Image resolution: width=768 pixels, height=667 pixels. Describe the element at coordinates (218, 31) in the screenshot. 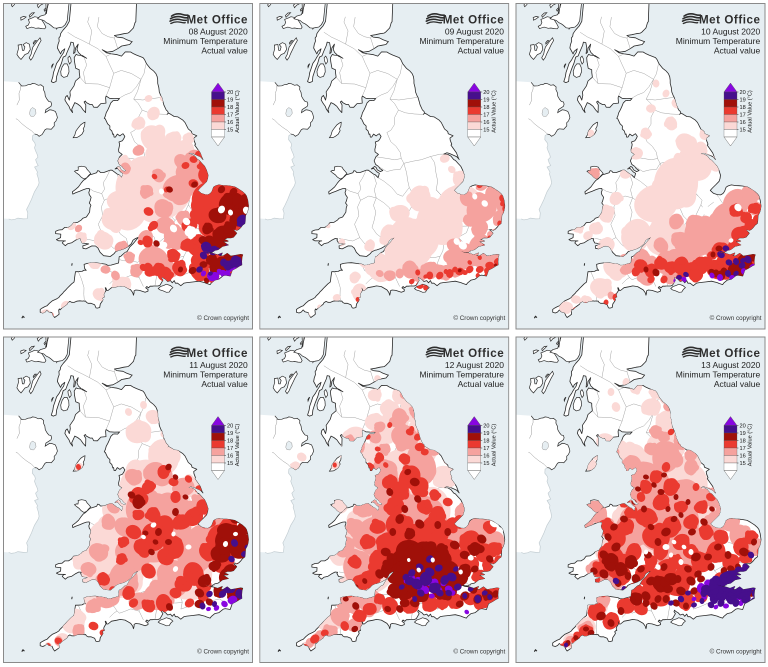

I see `svg-text: 08 August 2020` at that location.